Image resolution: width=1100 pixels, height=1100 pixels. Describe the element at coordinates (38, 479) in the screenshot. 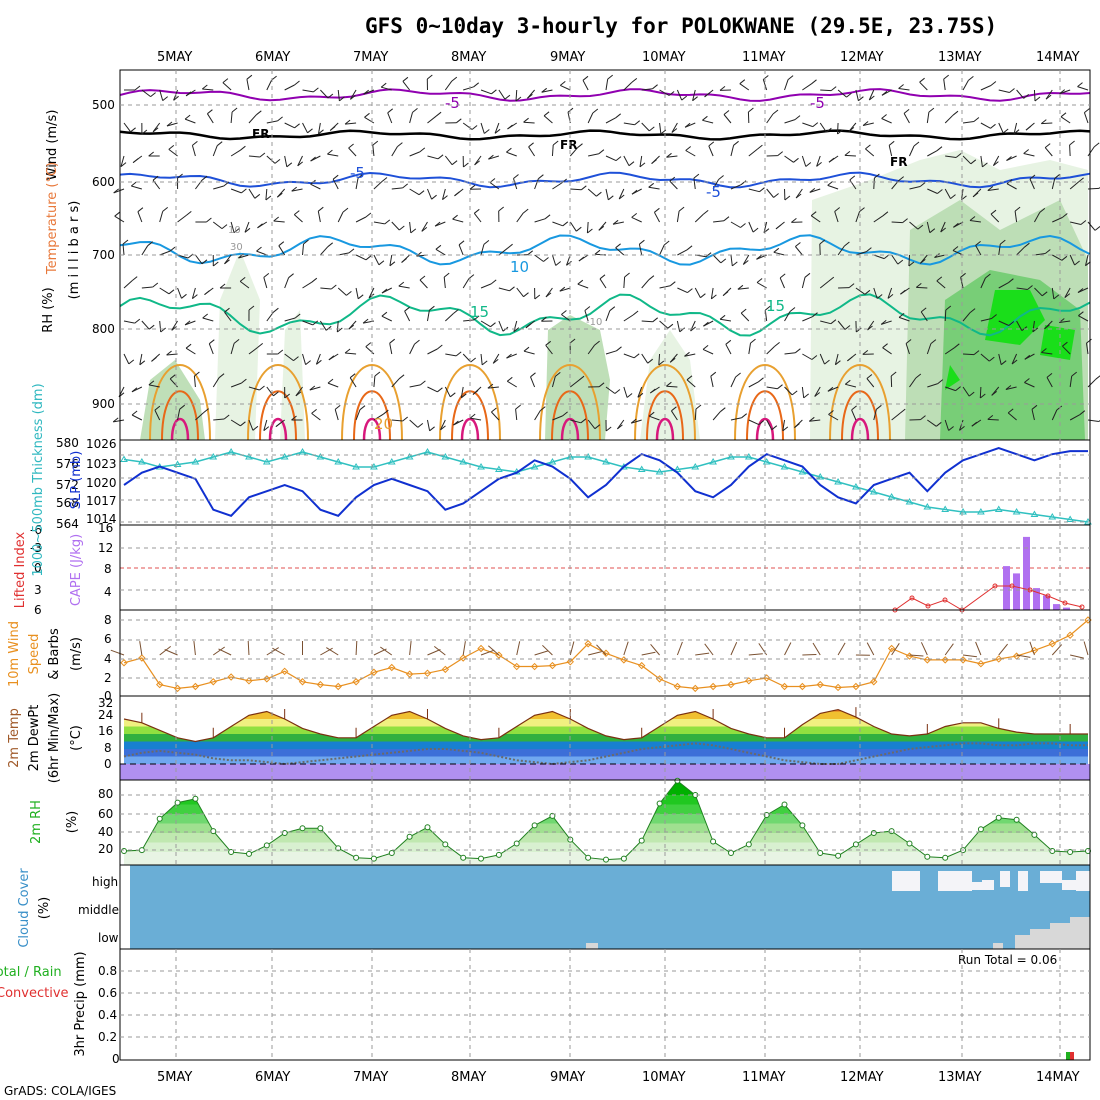

I see `label-thickness: 1000~500mb Thickness (dm)` at that location.